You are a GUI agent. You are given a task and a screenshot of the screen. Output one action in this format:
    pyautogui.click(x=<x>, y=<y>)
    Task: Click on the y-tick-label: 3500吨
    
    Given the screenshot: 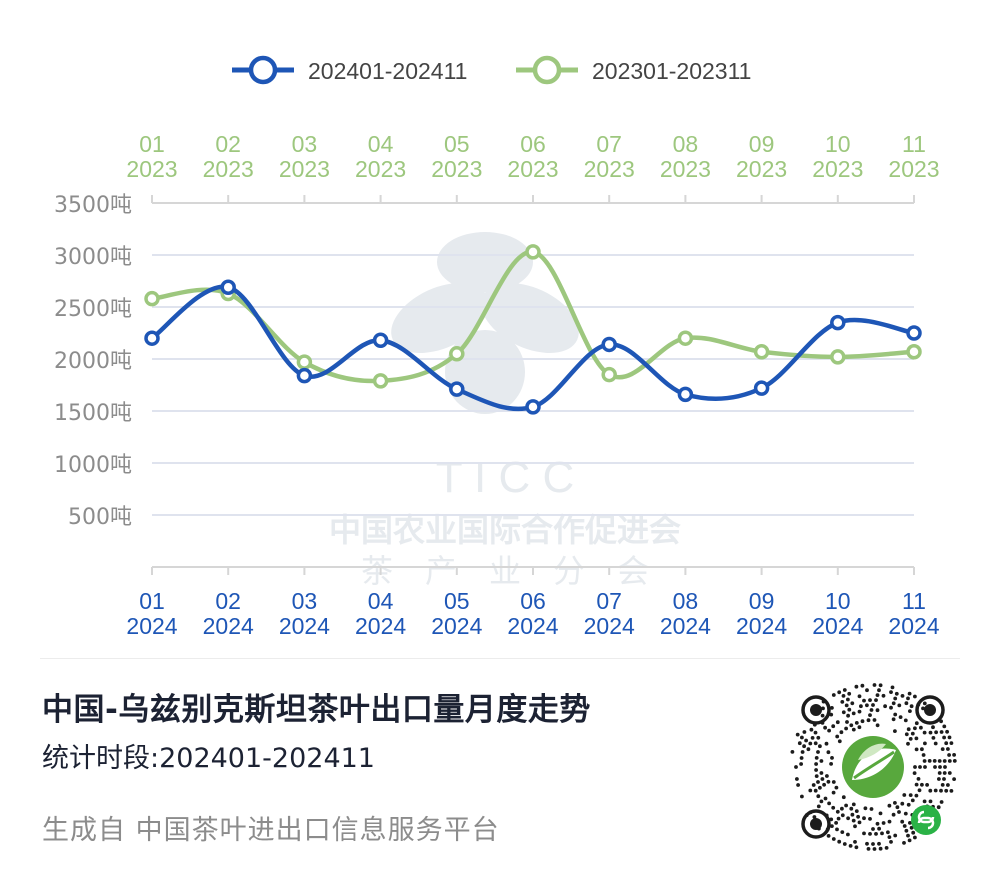 What is the action you would take?
    pyautogui.click(x=93, y=205)
    